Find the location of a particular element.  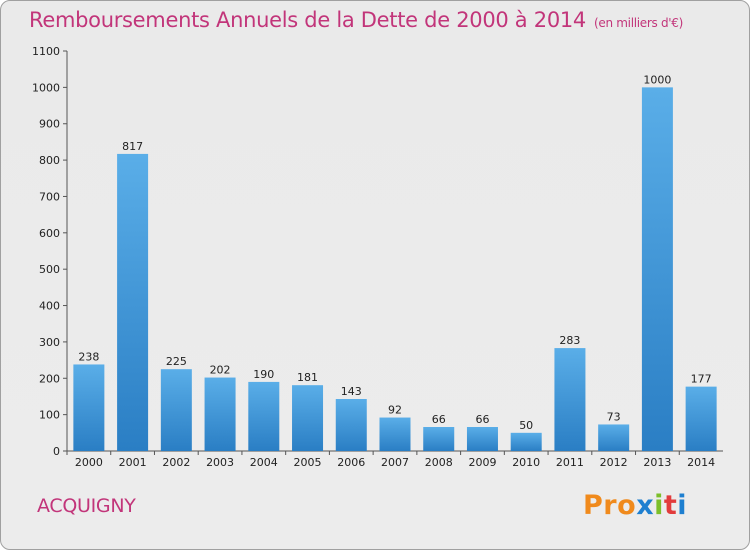

x-tick-label-2010: 2010 is located at coordinates (526, 462).